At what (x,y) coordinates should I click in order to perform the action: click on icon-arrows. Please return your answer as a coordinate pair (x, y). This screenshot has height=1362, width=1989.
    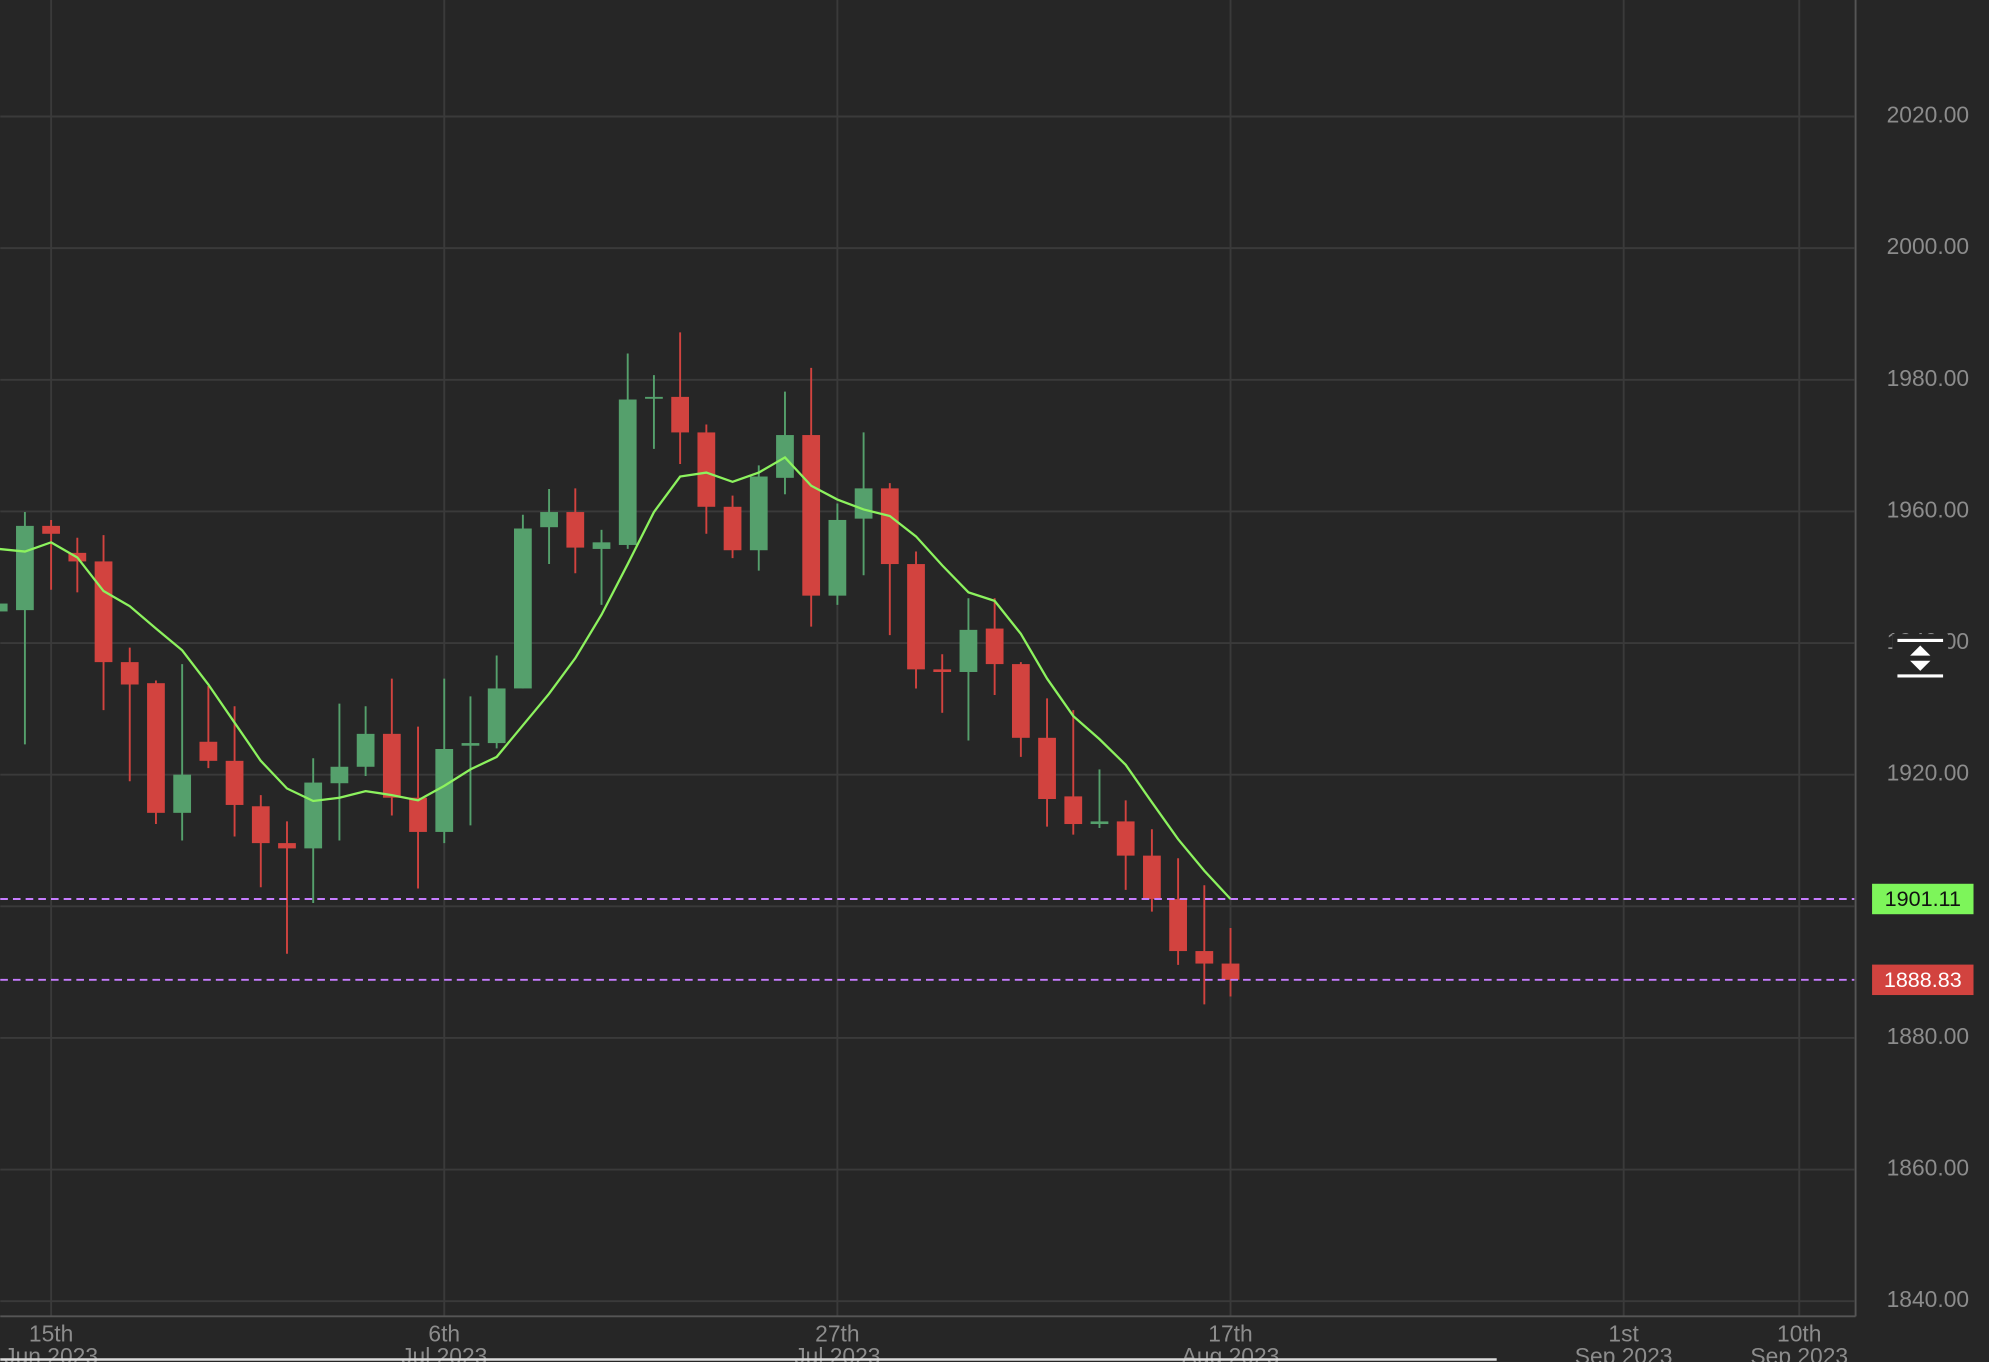
    Looking at the image, I should click on (1920, 658).